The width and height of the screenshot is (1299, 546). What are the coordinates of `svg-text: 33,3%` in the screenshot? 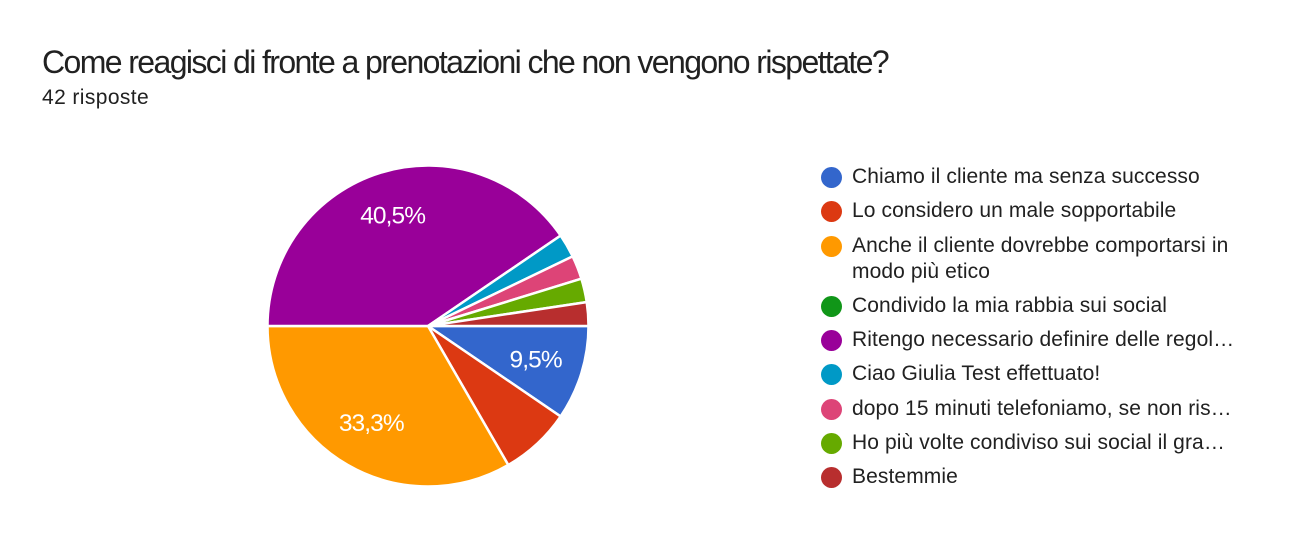 It's located at (371, 423).